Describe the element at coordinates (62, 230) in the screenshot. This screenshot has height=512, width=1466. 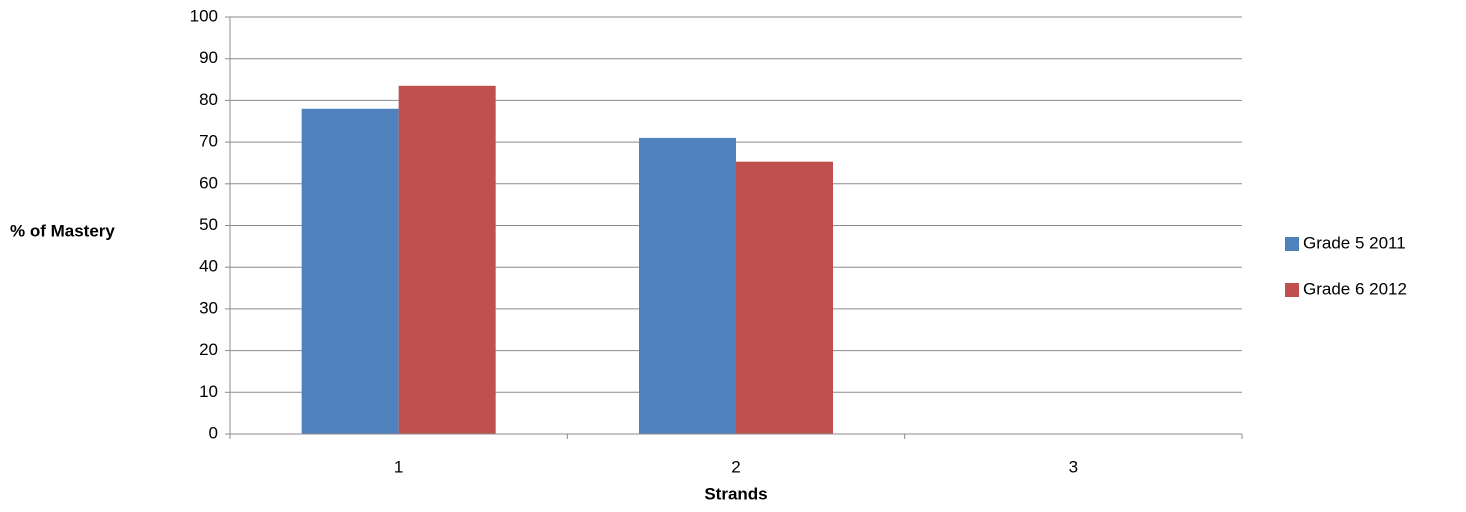
I see `y-axis-label: % of Mastery` at that location.